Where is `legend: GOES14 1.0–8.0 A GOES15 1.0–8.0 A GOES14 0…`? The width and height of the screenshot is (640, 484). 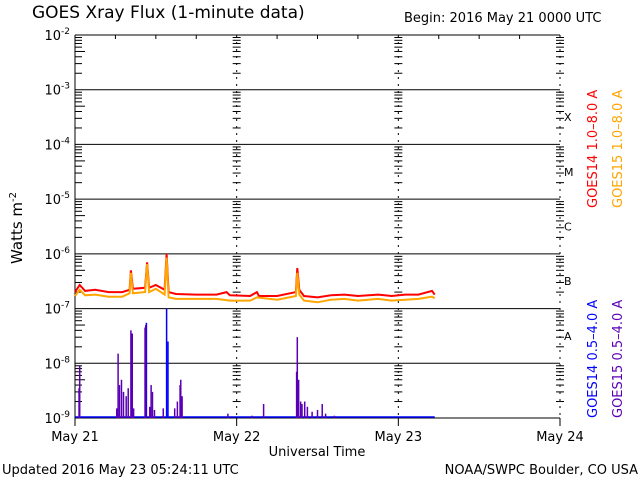
legend: GOES14 1.0–8.0 A GOES15 1.0–8.0 A GOES14 0… is located at coordinates (606, 254).